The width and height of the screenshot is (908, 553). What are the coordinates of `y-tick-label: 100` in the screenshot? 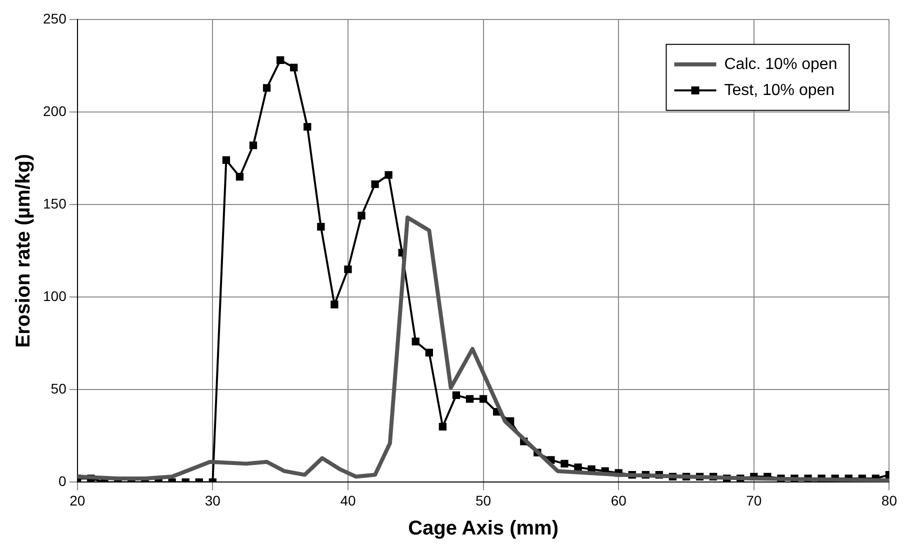 It's located at (55, 296).